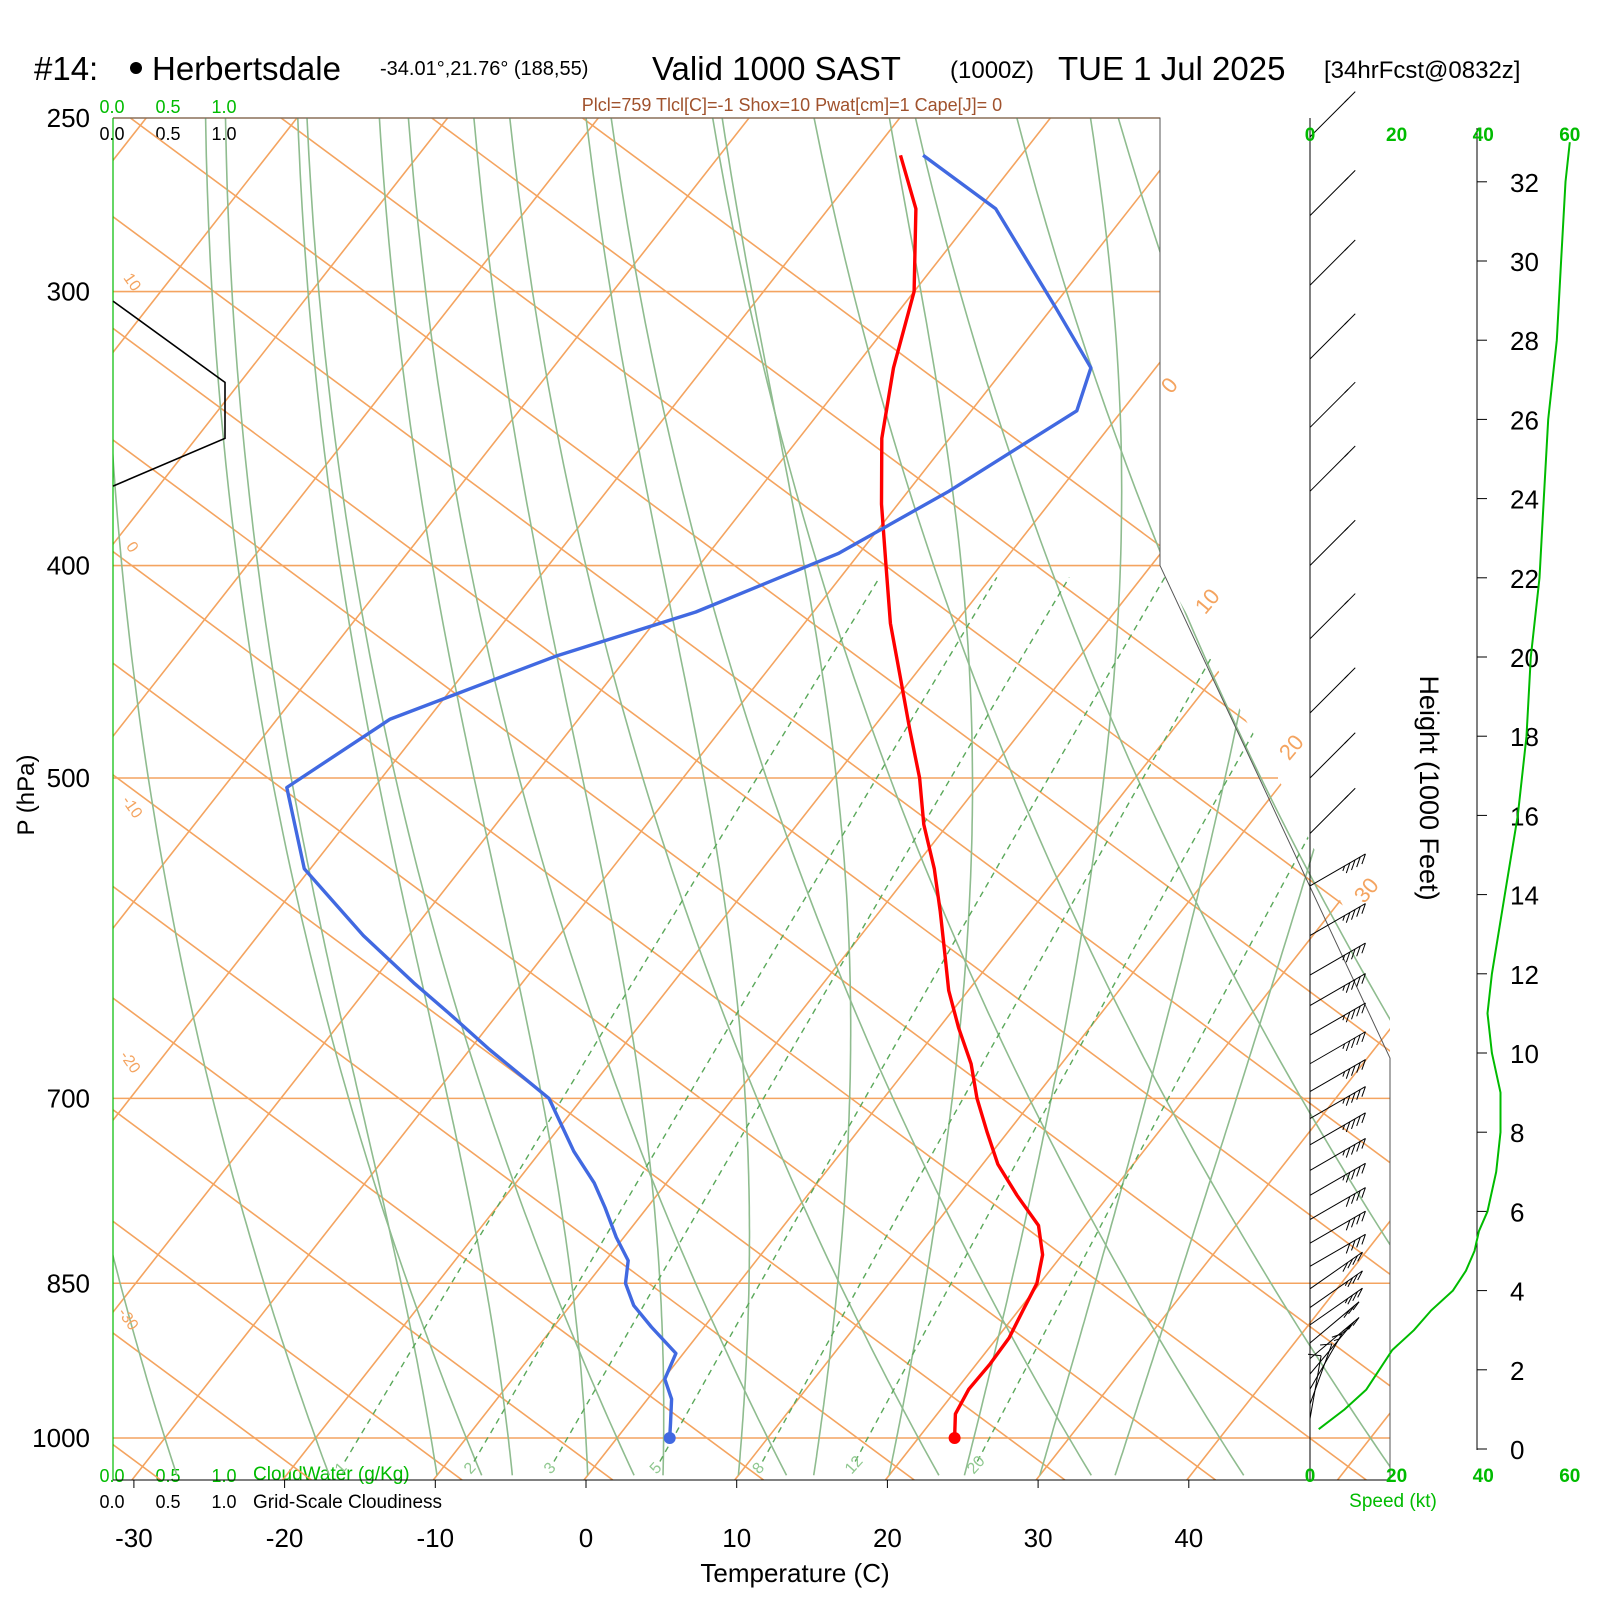 The height and width of the screenshot is (1600, 1600). Describe the element at coordinates (285, 1538) in the screenshot. I see `temperature-tick-label: -20` at that location.